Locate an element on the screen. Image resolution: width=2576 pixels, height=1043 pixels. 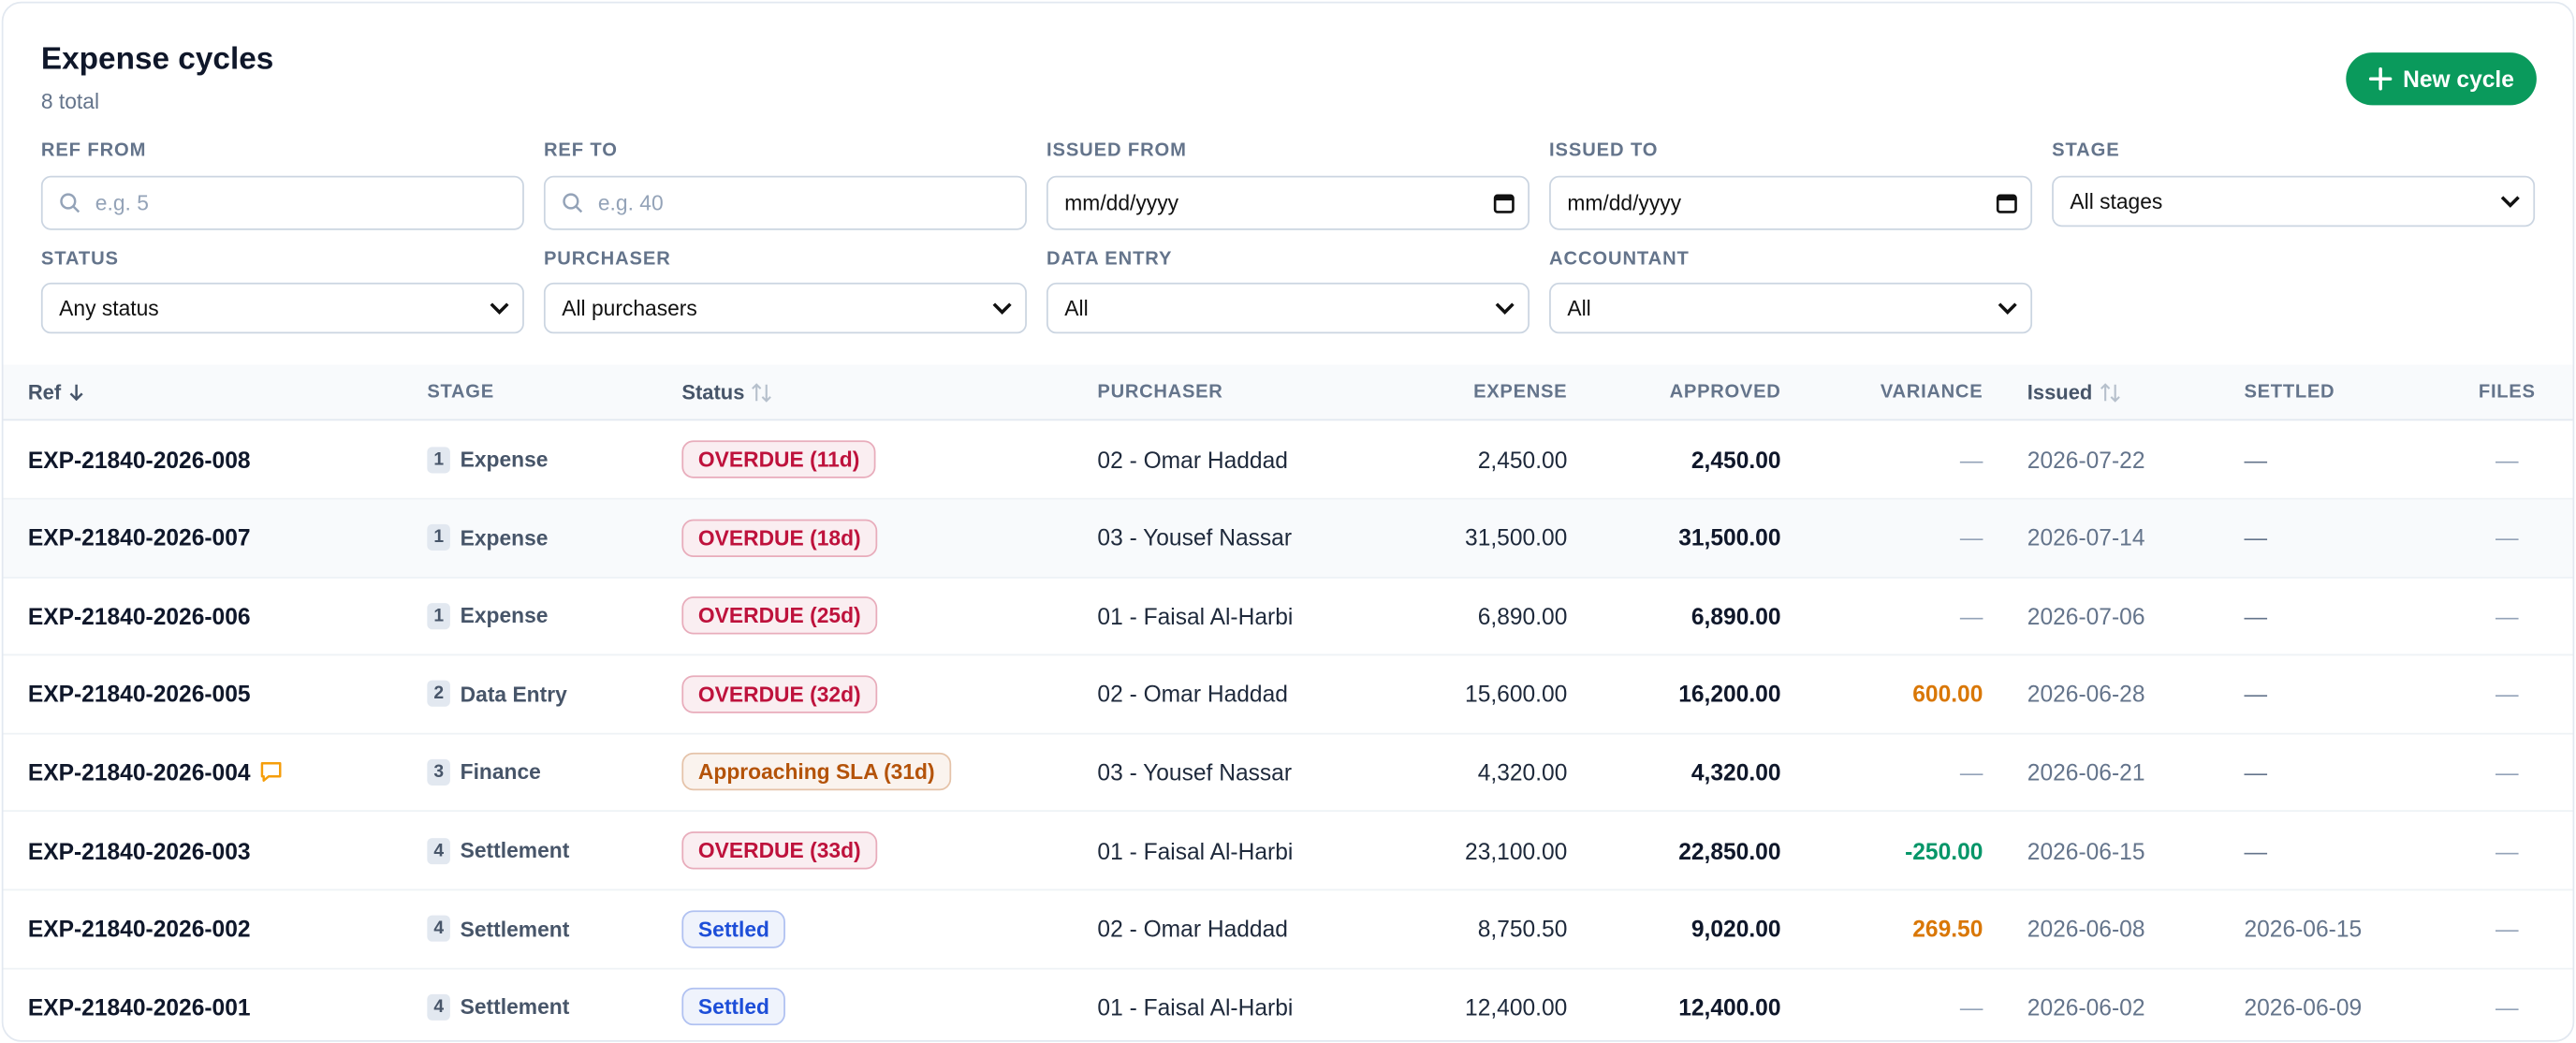
approved: 22,850.00 is located at coordinates (1729, 850).